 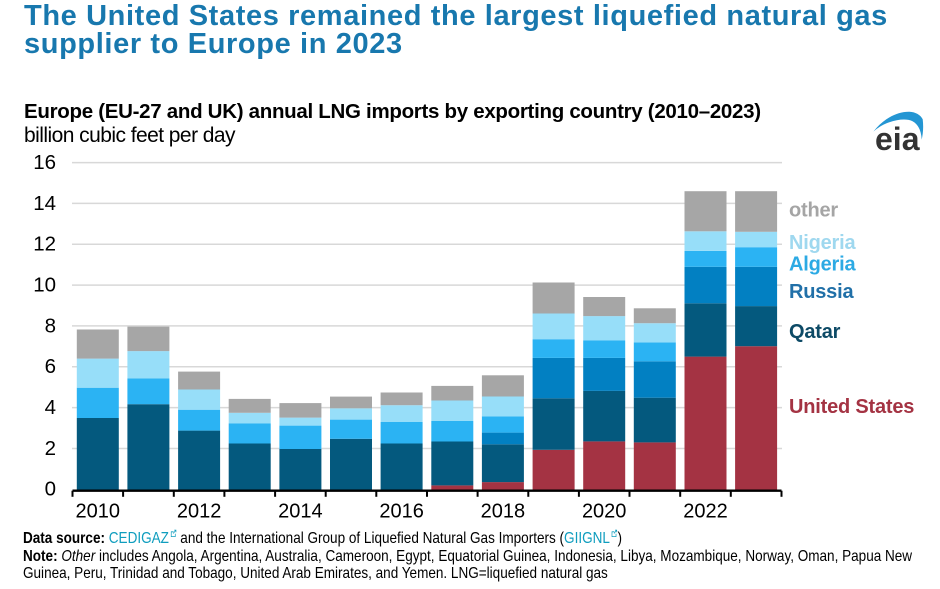 What do you see at coordinates (50, 448) in the screenshot?
I see `svg-text: 2` at bounding box center [50, 448].